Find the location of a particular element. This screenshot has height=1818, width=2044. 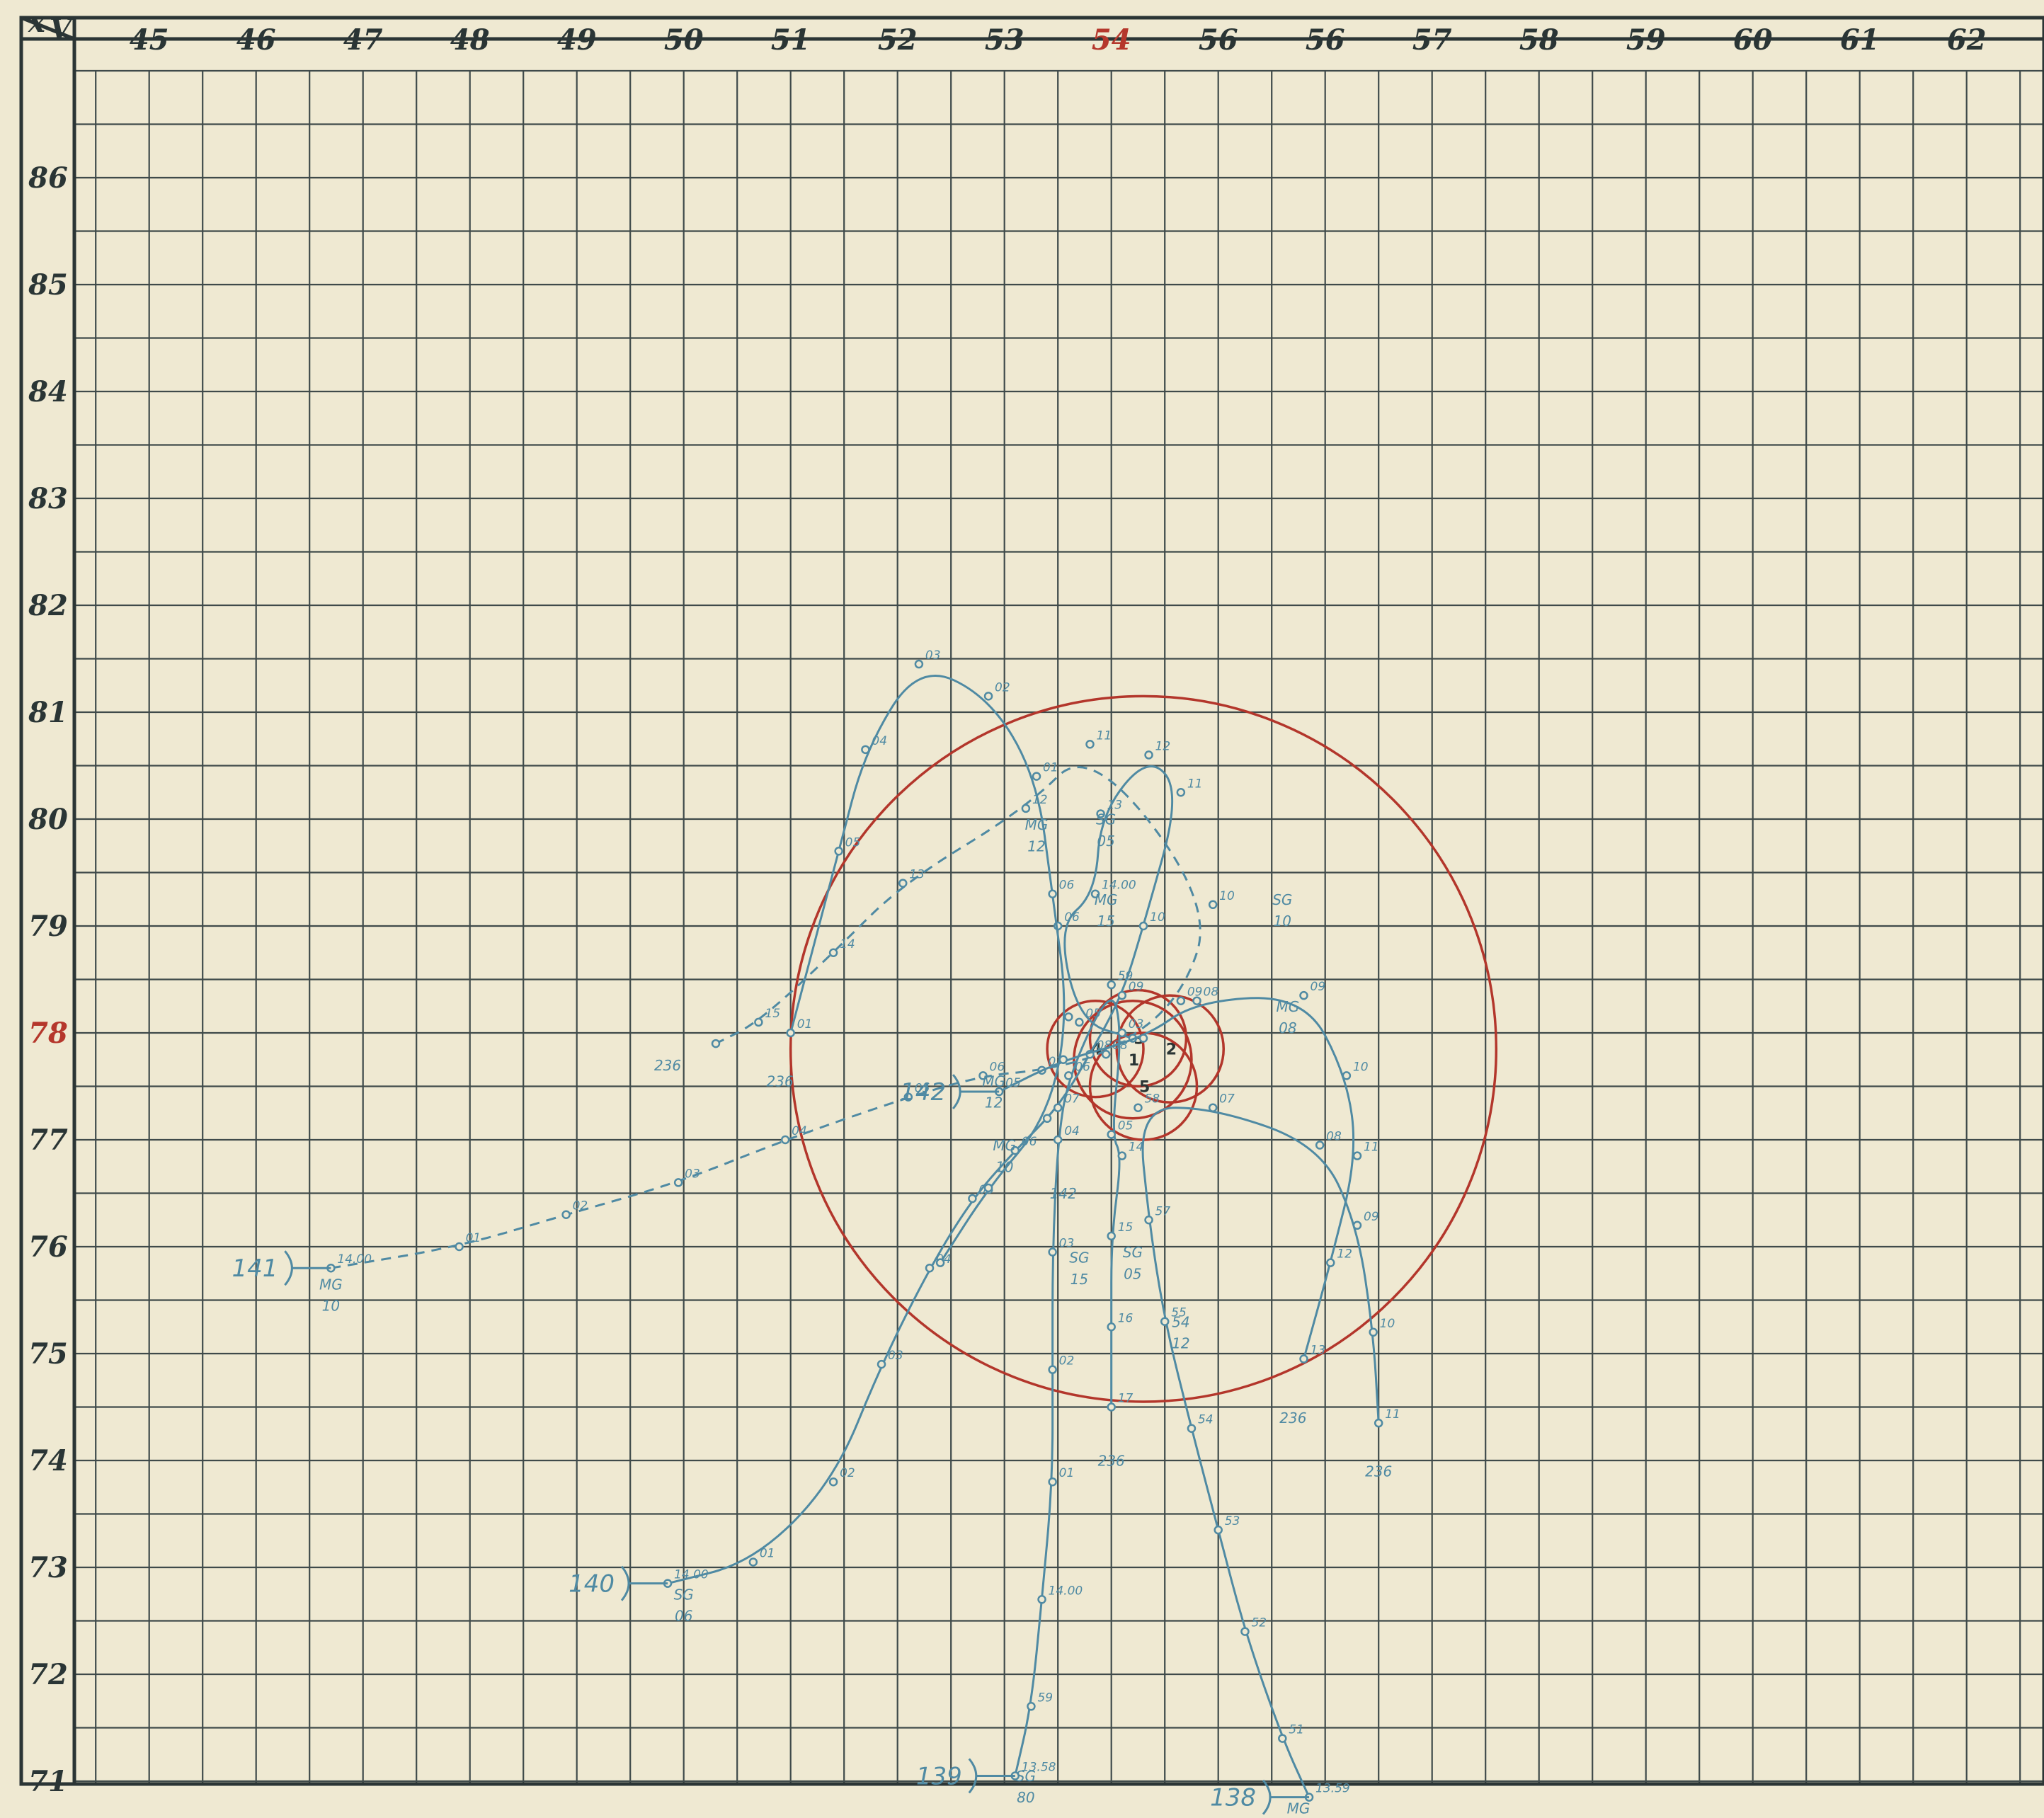

point-label: 08 is located at coordinates (1334, 1137).